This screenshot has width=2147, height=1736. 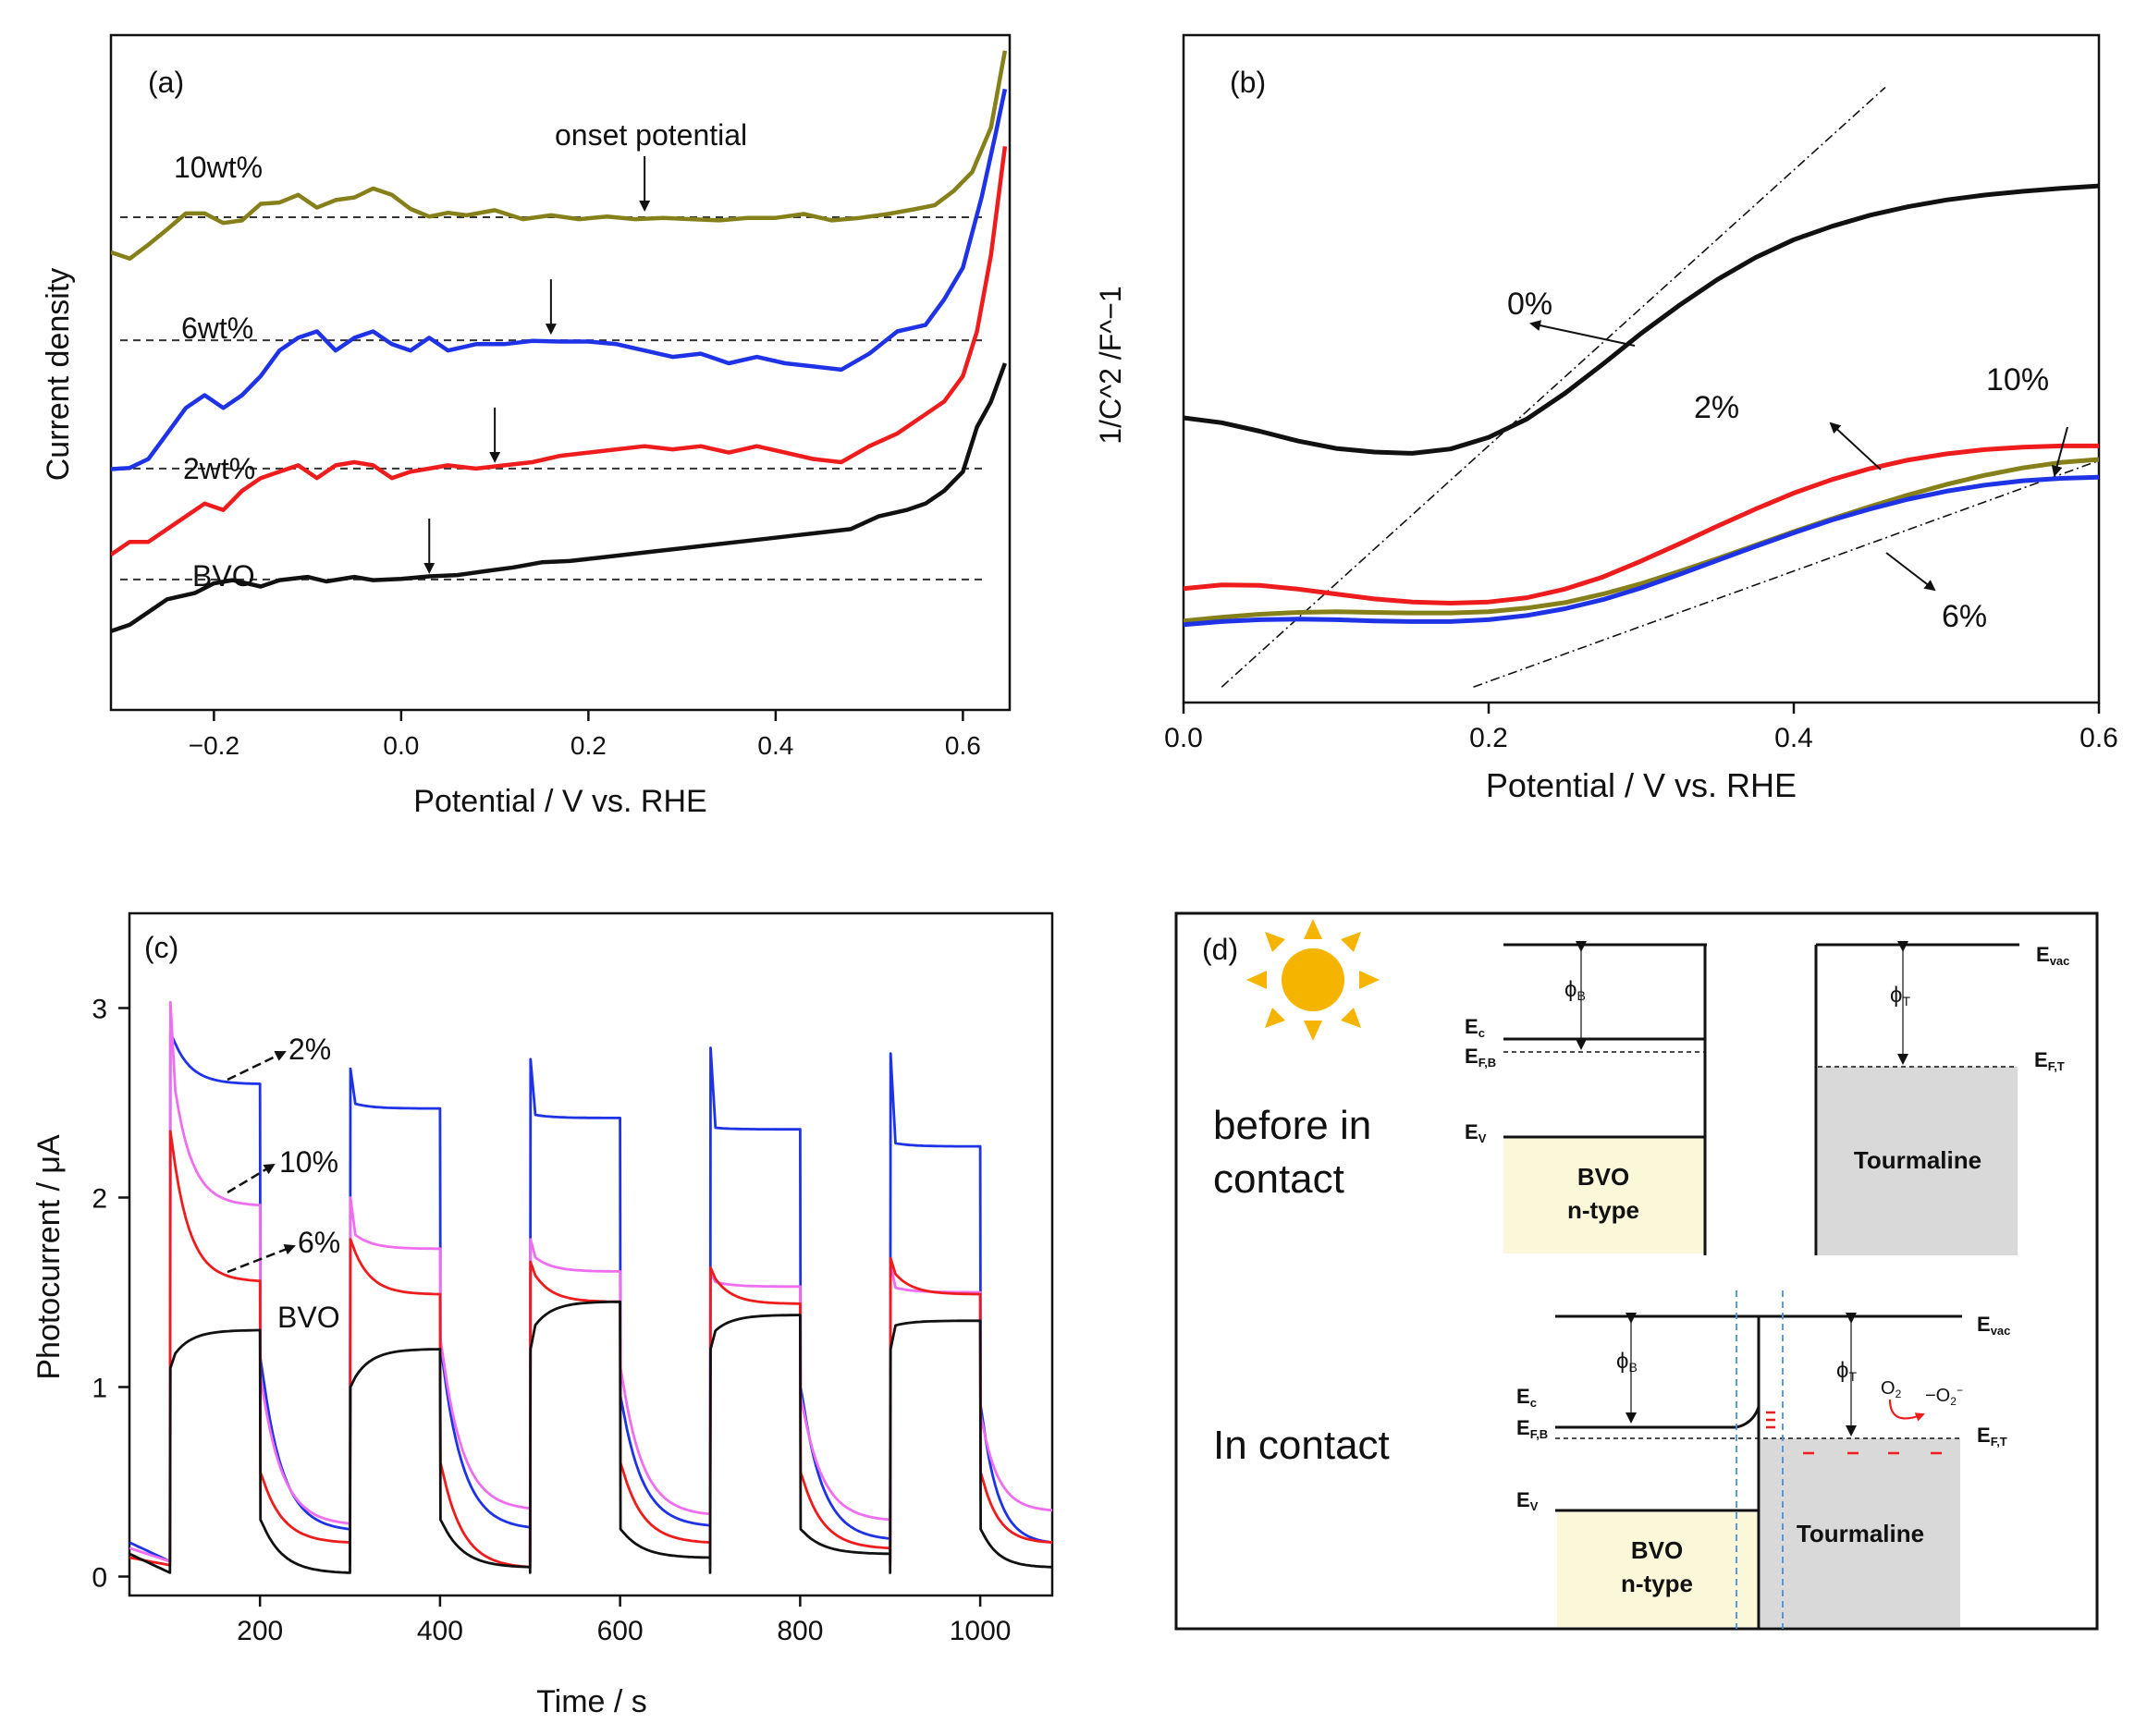 What do you see at coordinates (401, 745) in the screenshot?
I see `panel-a-xtick-label: 0.0` at bounding box center [401, 745].